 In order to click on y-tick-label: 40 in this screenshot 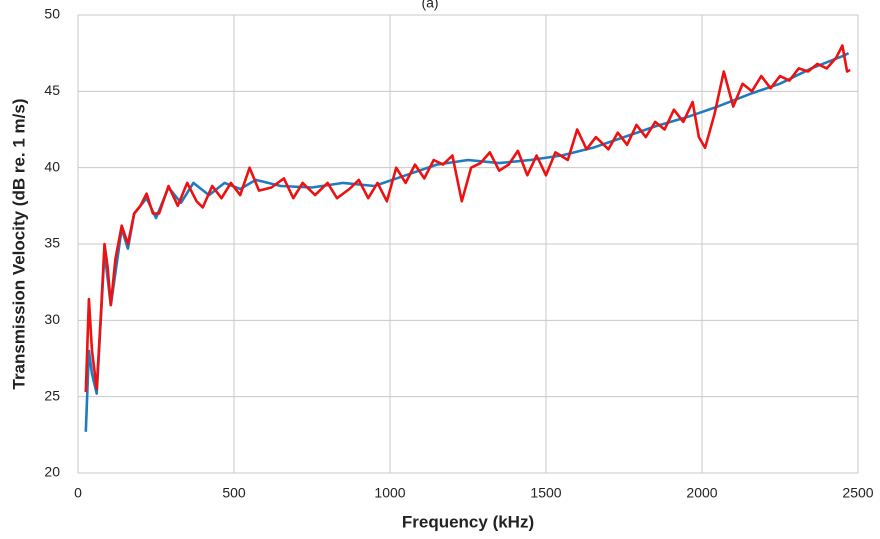, I will do `click(52, 166)`.